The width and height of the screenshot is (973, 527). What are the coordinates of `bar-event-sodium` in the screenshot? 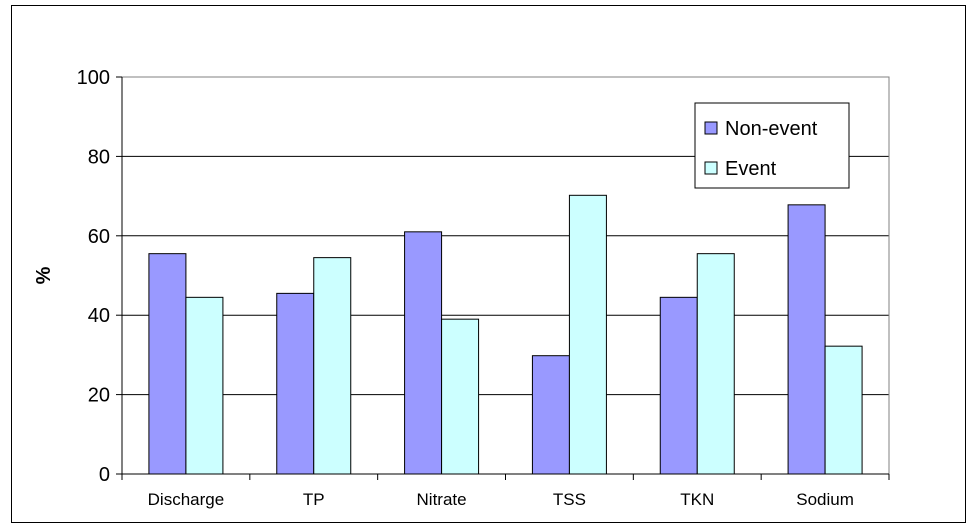 It's located at (843, 410).